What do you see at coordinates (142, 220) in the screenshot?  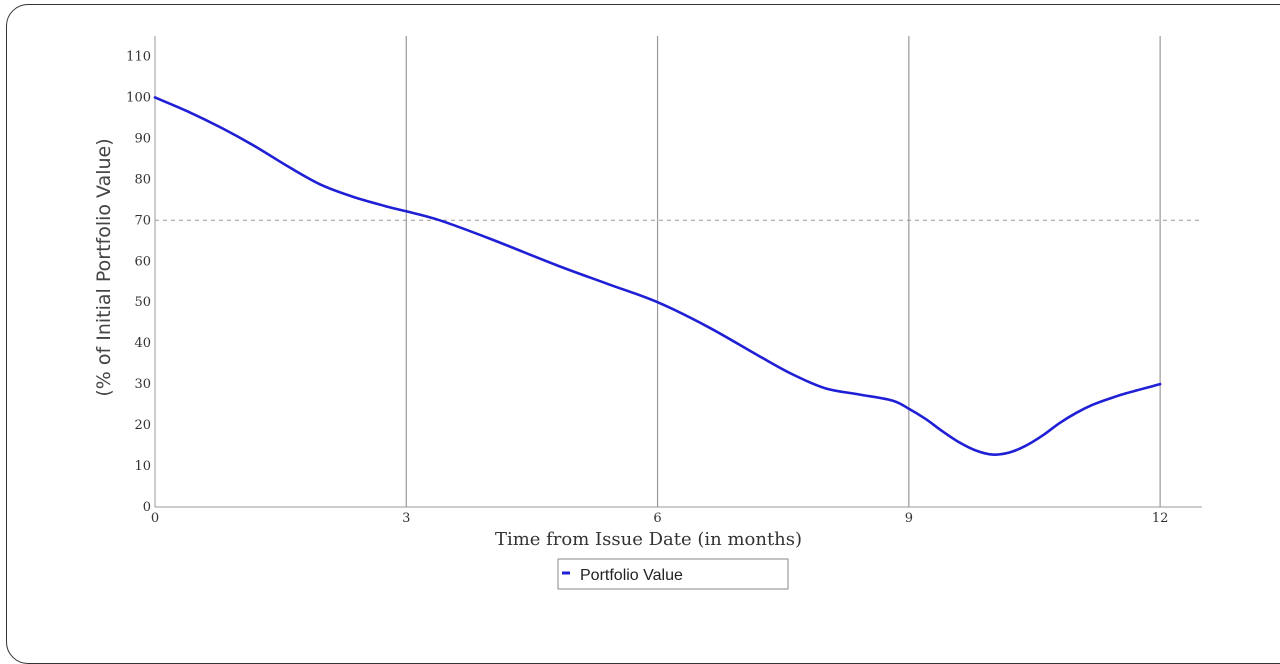 I see `y-tick-label-70: 70` at bounding box center [142, 220].